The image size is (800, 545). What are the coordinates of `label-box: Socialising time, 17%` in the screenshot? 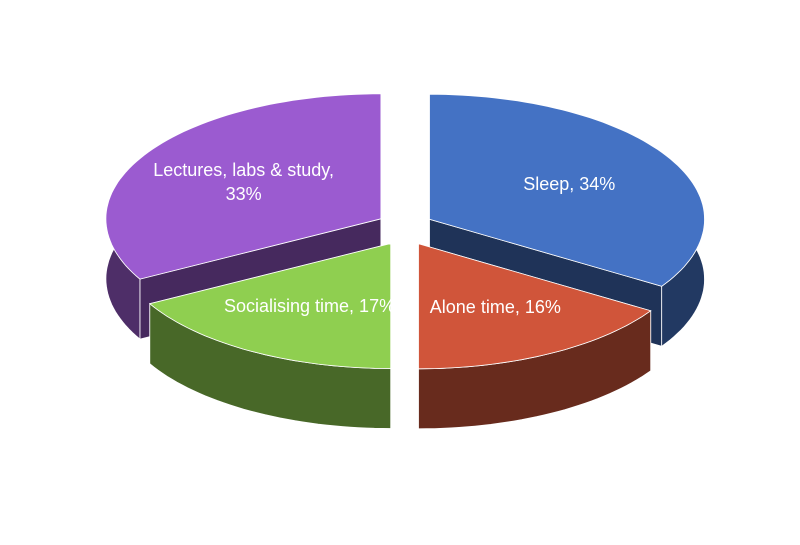 It's located at (310, 305).